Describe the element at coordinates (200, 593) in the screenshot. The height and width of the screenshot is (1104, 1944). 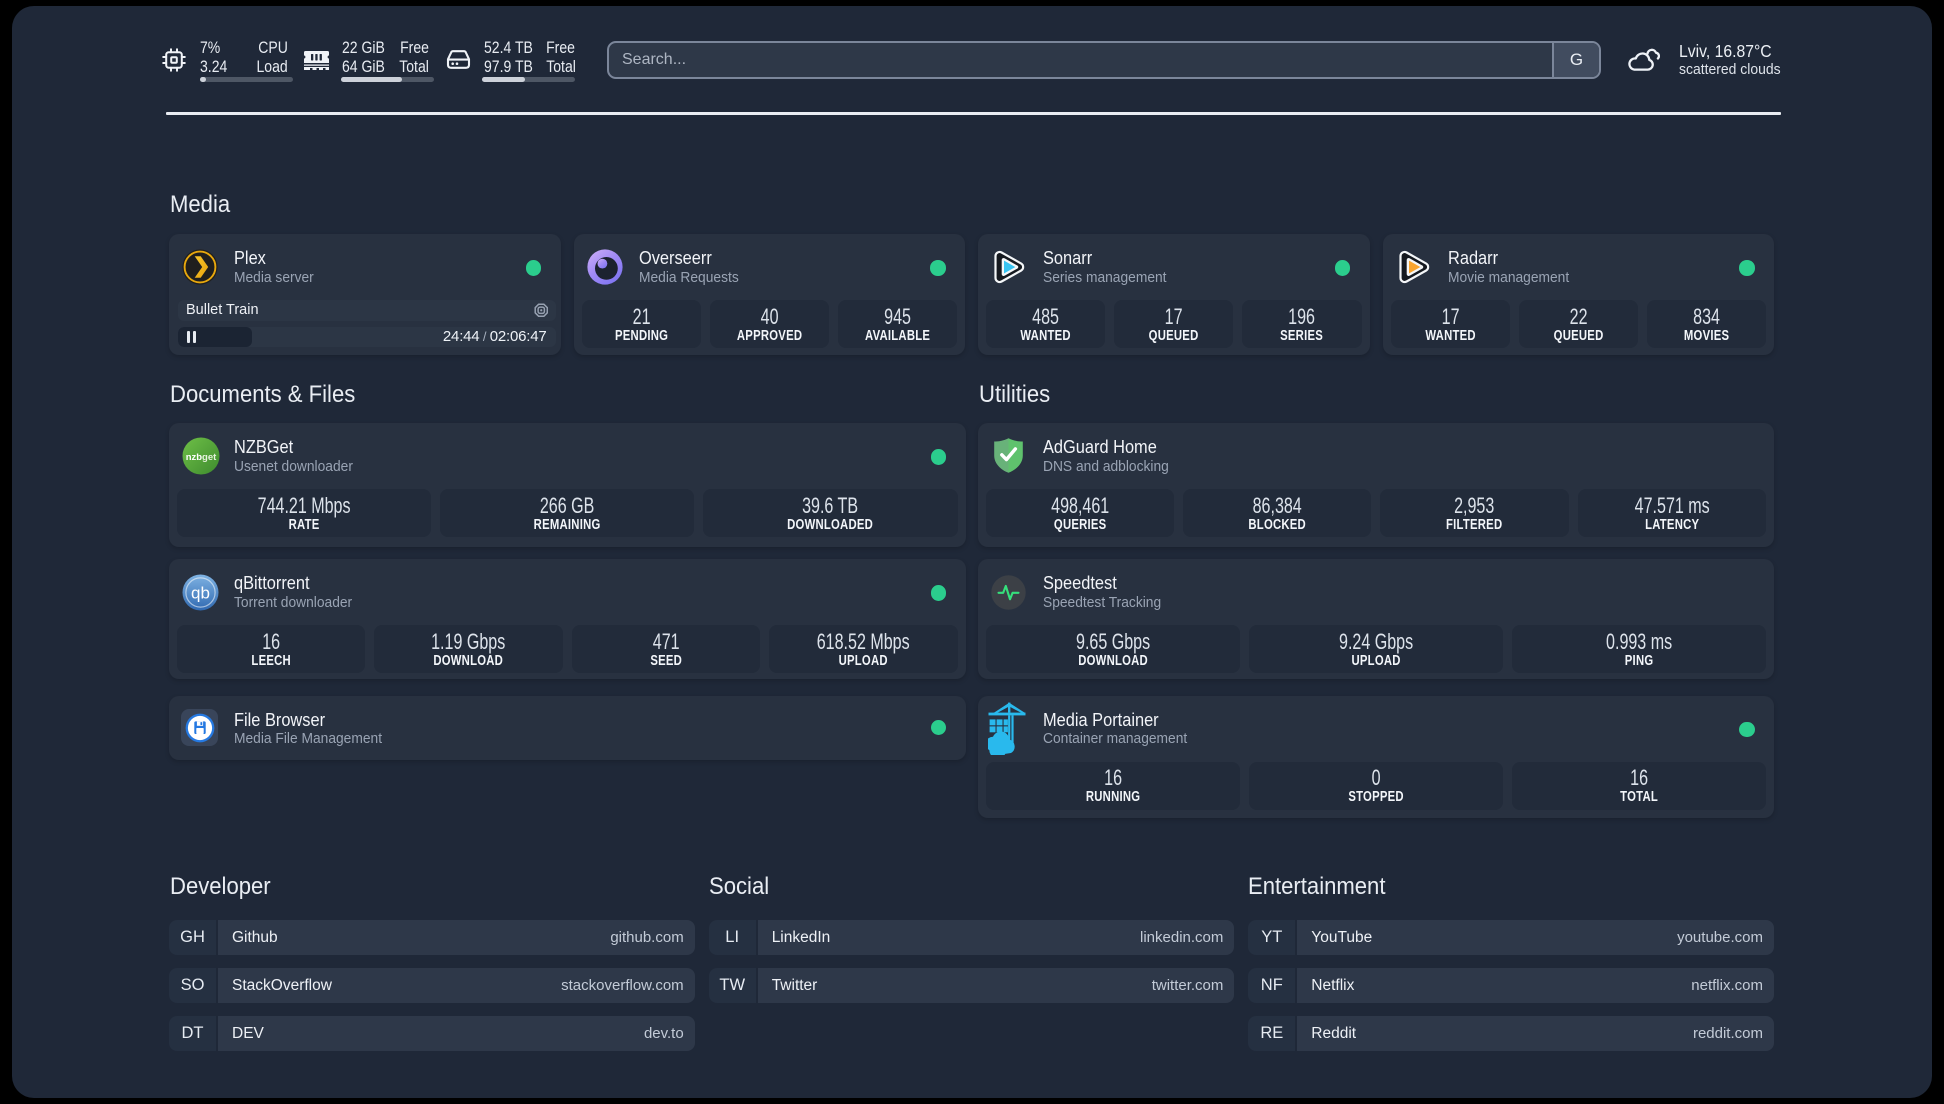
I see `svg-text: qb` at that location.